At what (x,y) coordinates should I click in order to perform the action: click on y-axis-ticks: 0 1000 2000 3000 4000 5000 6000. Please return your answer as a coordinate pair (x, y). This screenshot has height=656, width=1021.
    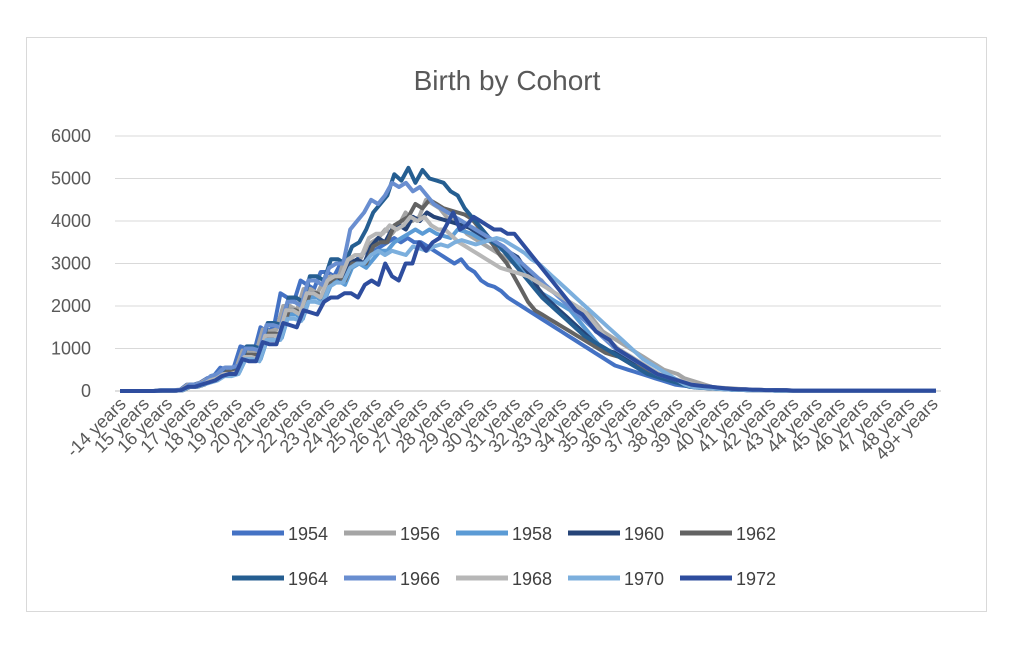
    Looking at the image, I should click on (71, 263).